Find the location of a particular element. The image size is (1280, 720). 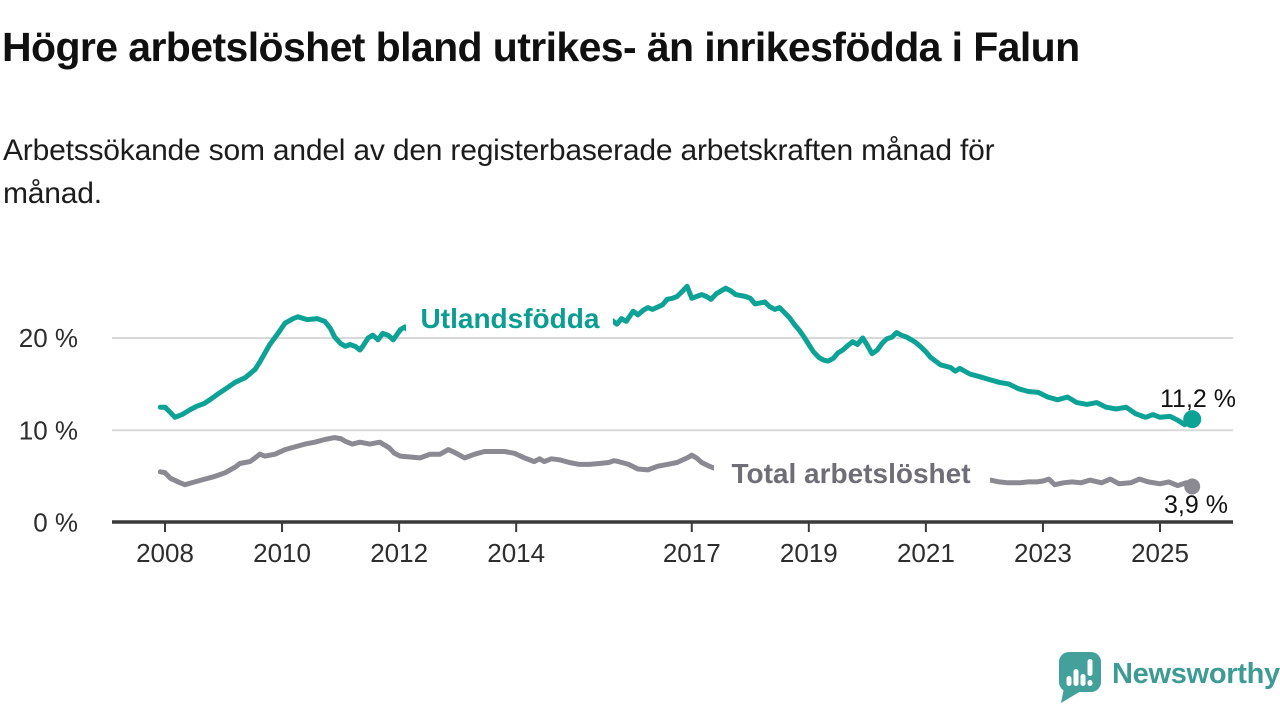

series-label-mask-utlandsfodda is located at coordinates (509, 316).